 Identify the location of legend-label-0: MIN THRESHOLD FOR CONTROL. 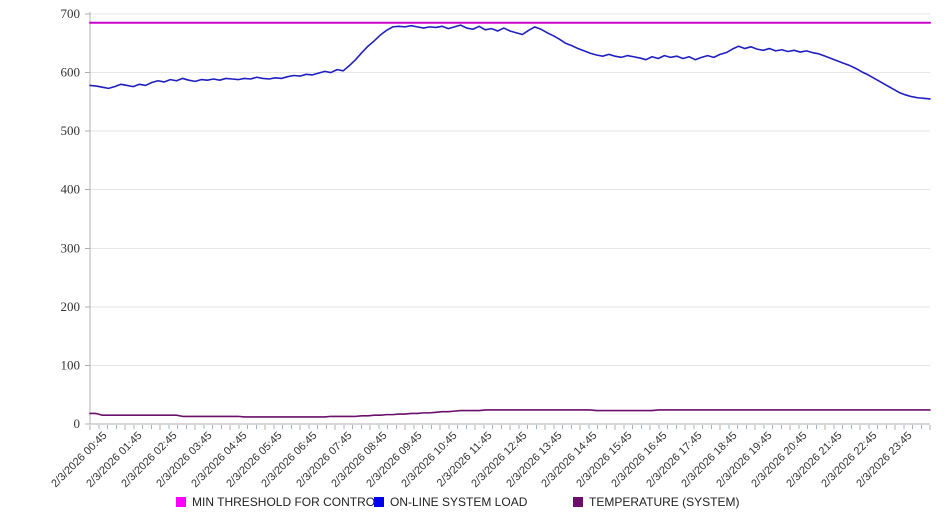
(287, 502).